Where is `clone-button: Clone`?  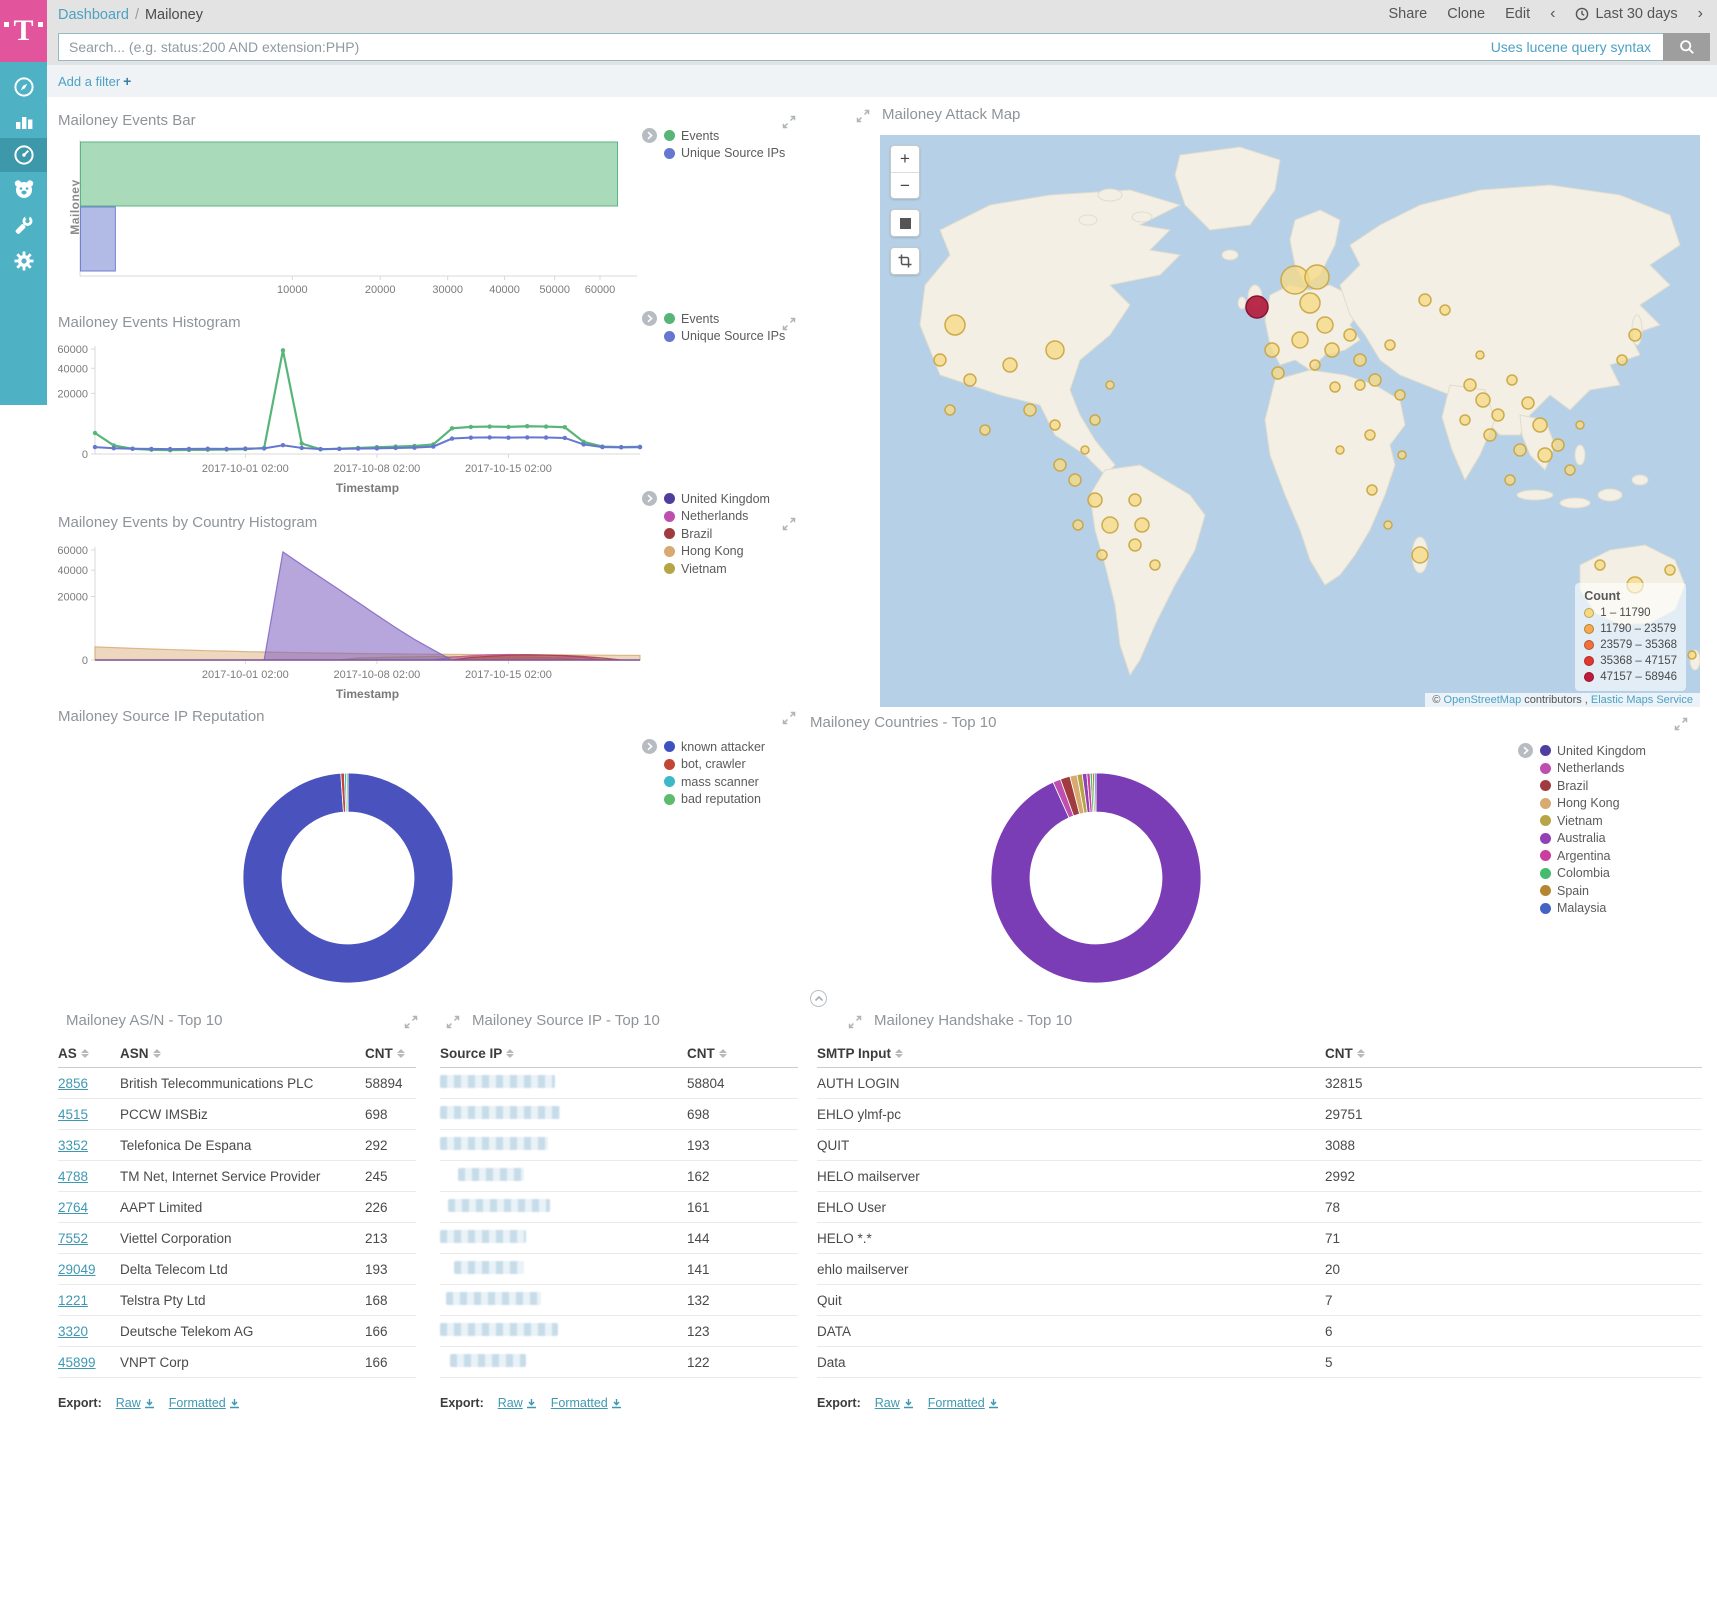 clone-button: Clone is located at coordinates (1466, 14).